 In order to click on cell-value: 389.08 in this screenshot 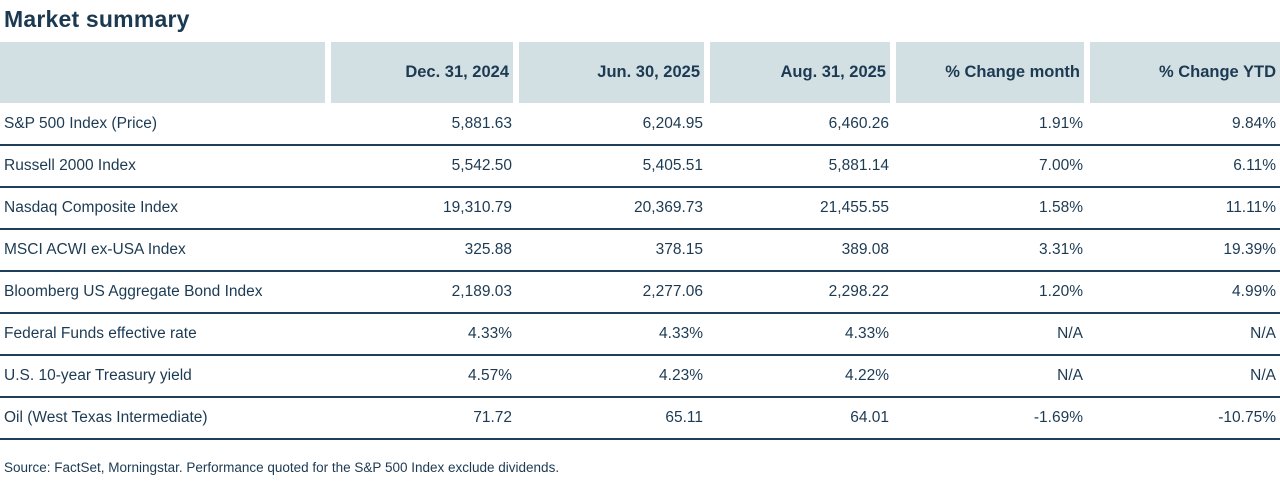, I will do `click(800, 250)`.